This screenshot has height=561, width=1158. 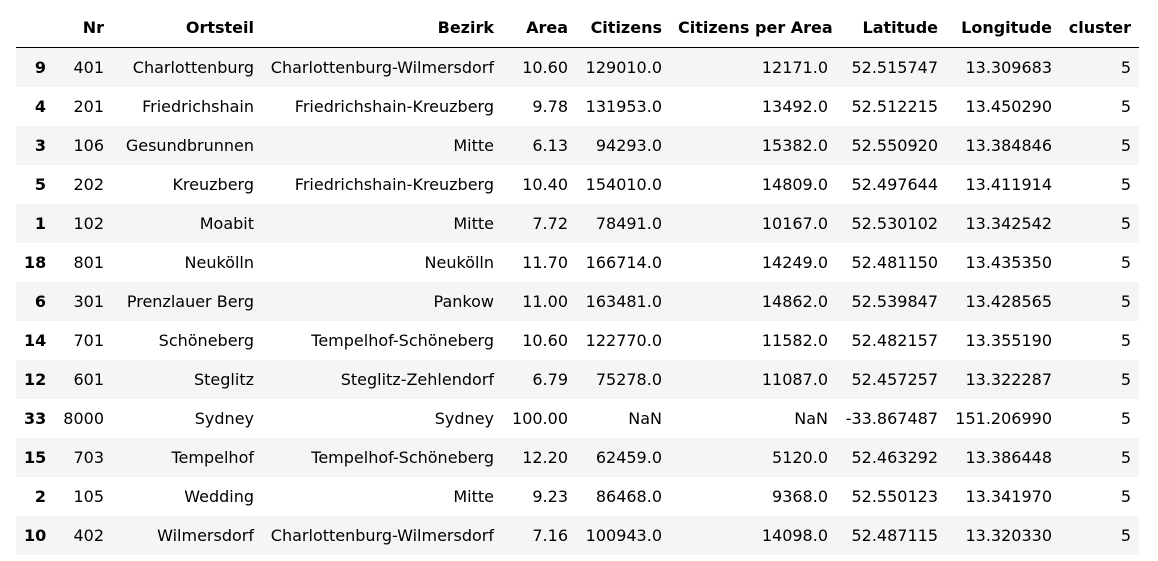 I want to click on cell-citizens-per-area: 12171.0, so click(x=794, y=67).